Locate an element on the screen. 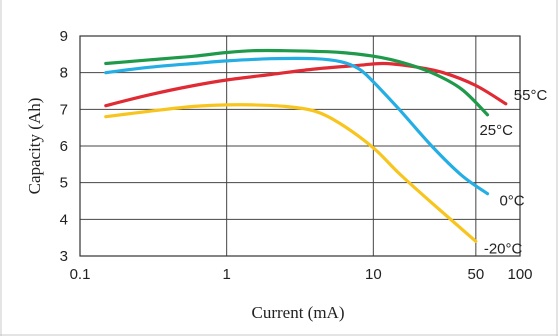  x-tick-label: 100 is located at coordinates (519, 274).